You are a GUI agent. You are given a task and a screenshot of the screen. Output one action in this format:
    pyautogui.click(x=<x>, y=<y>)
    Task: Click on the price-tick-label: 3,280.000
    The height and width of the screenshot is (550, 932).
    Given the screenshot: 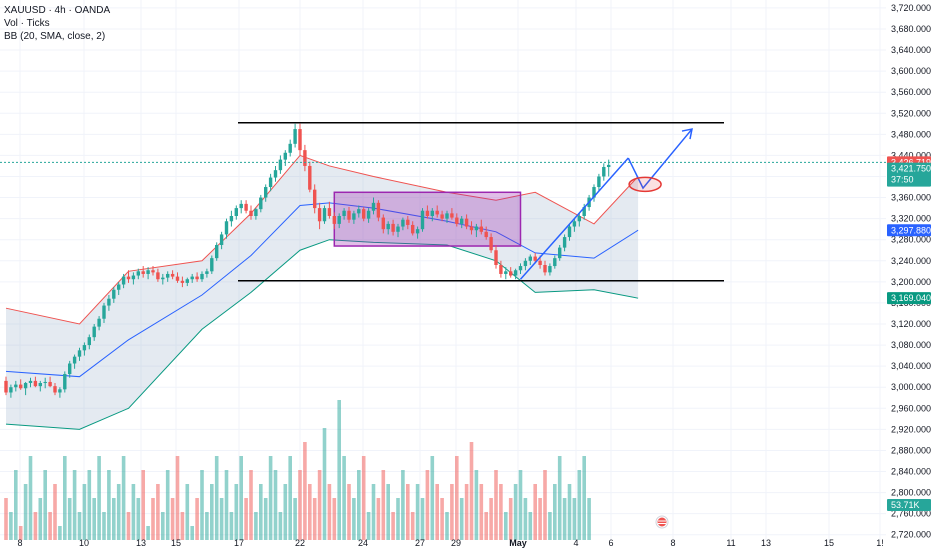 What is the action you would take?
    pyautogui.click(x=911, y=240)
    